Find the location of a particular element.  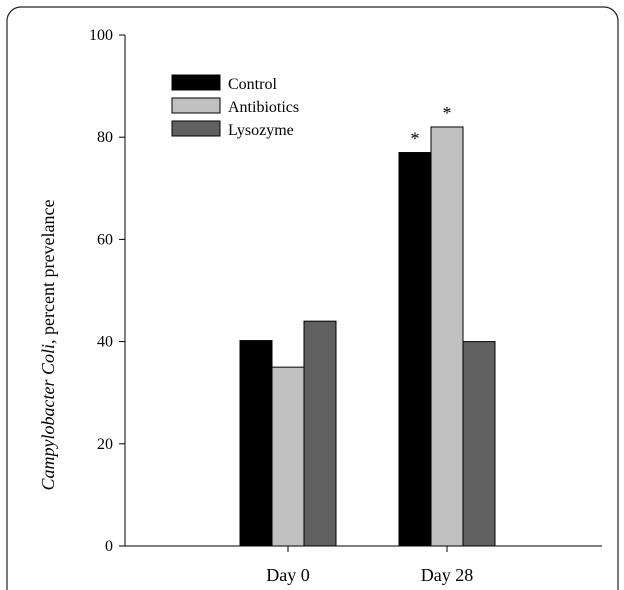

y-tick-label: 80 is located at coordinates (105, 137).